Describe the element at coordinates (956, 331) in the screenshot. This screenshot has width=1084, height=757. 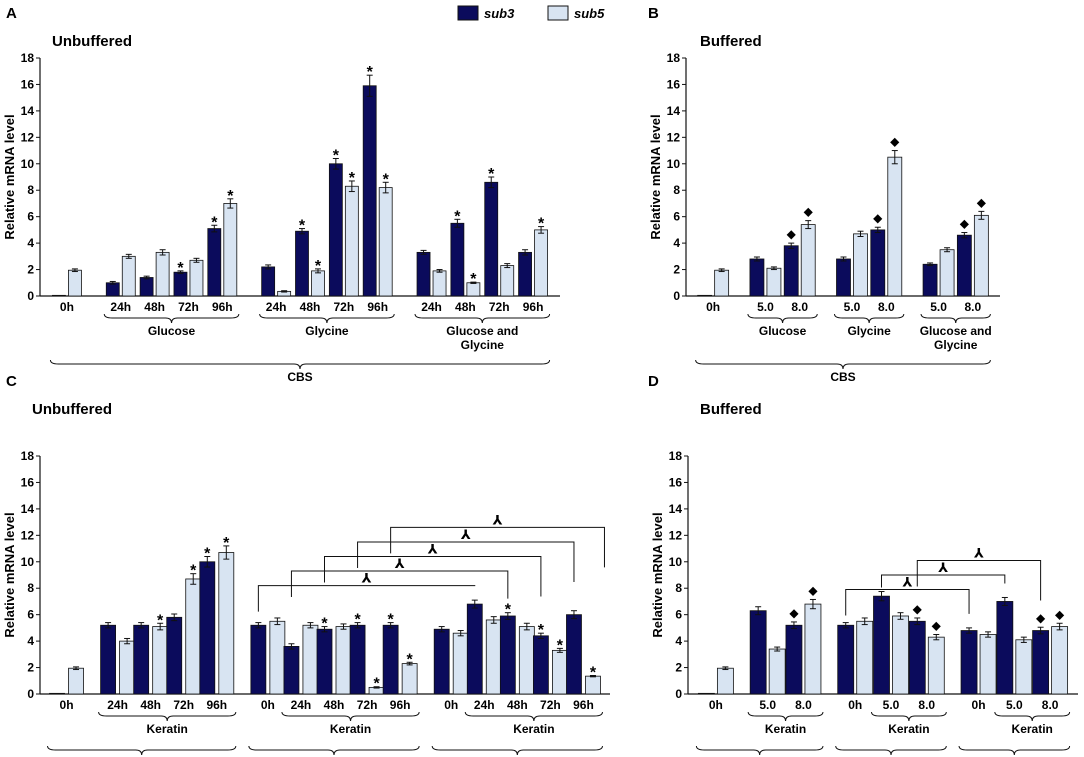
I see `group-label: Glucose and` at that location.